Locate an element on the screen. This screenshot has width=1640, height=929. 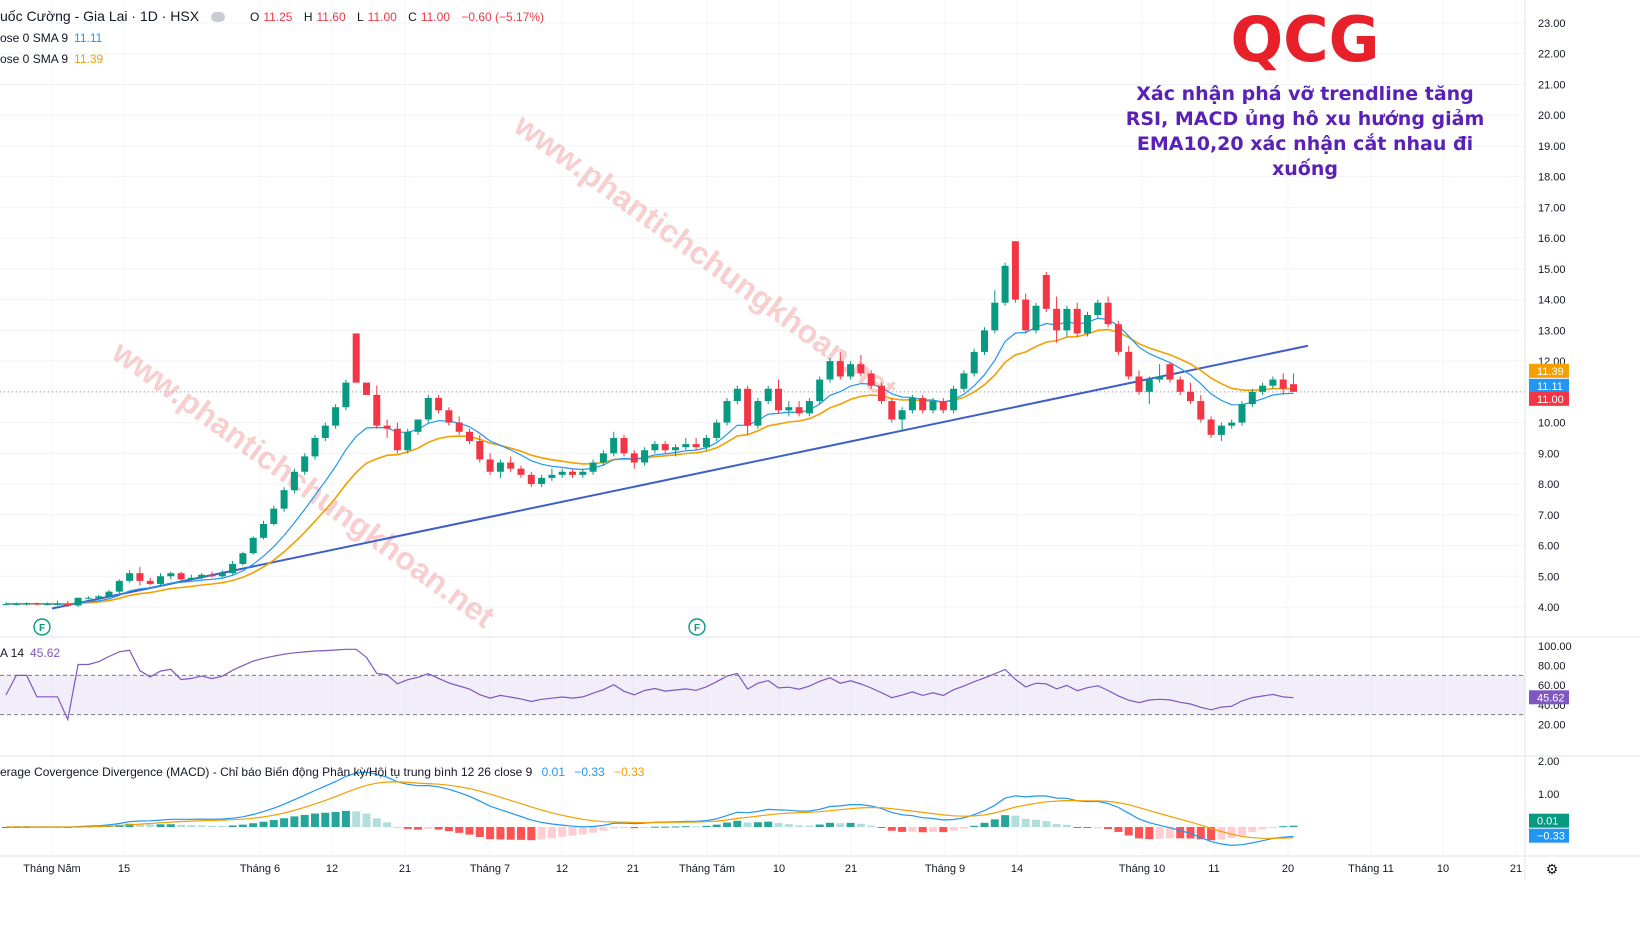
price-tick-label: 8.00 is located at coordinates (1548, 485).